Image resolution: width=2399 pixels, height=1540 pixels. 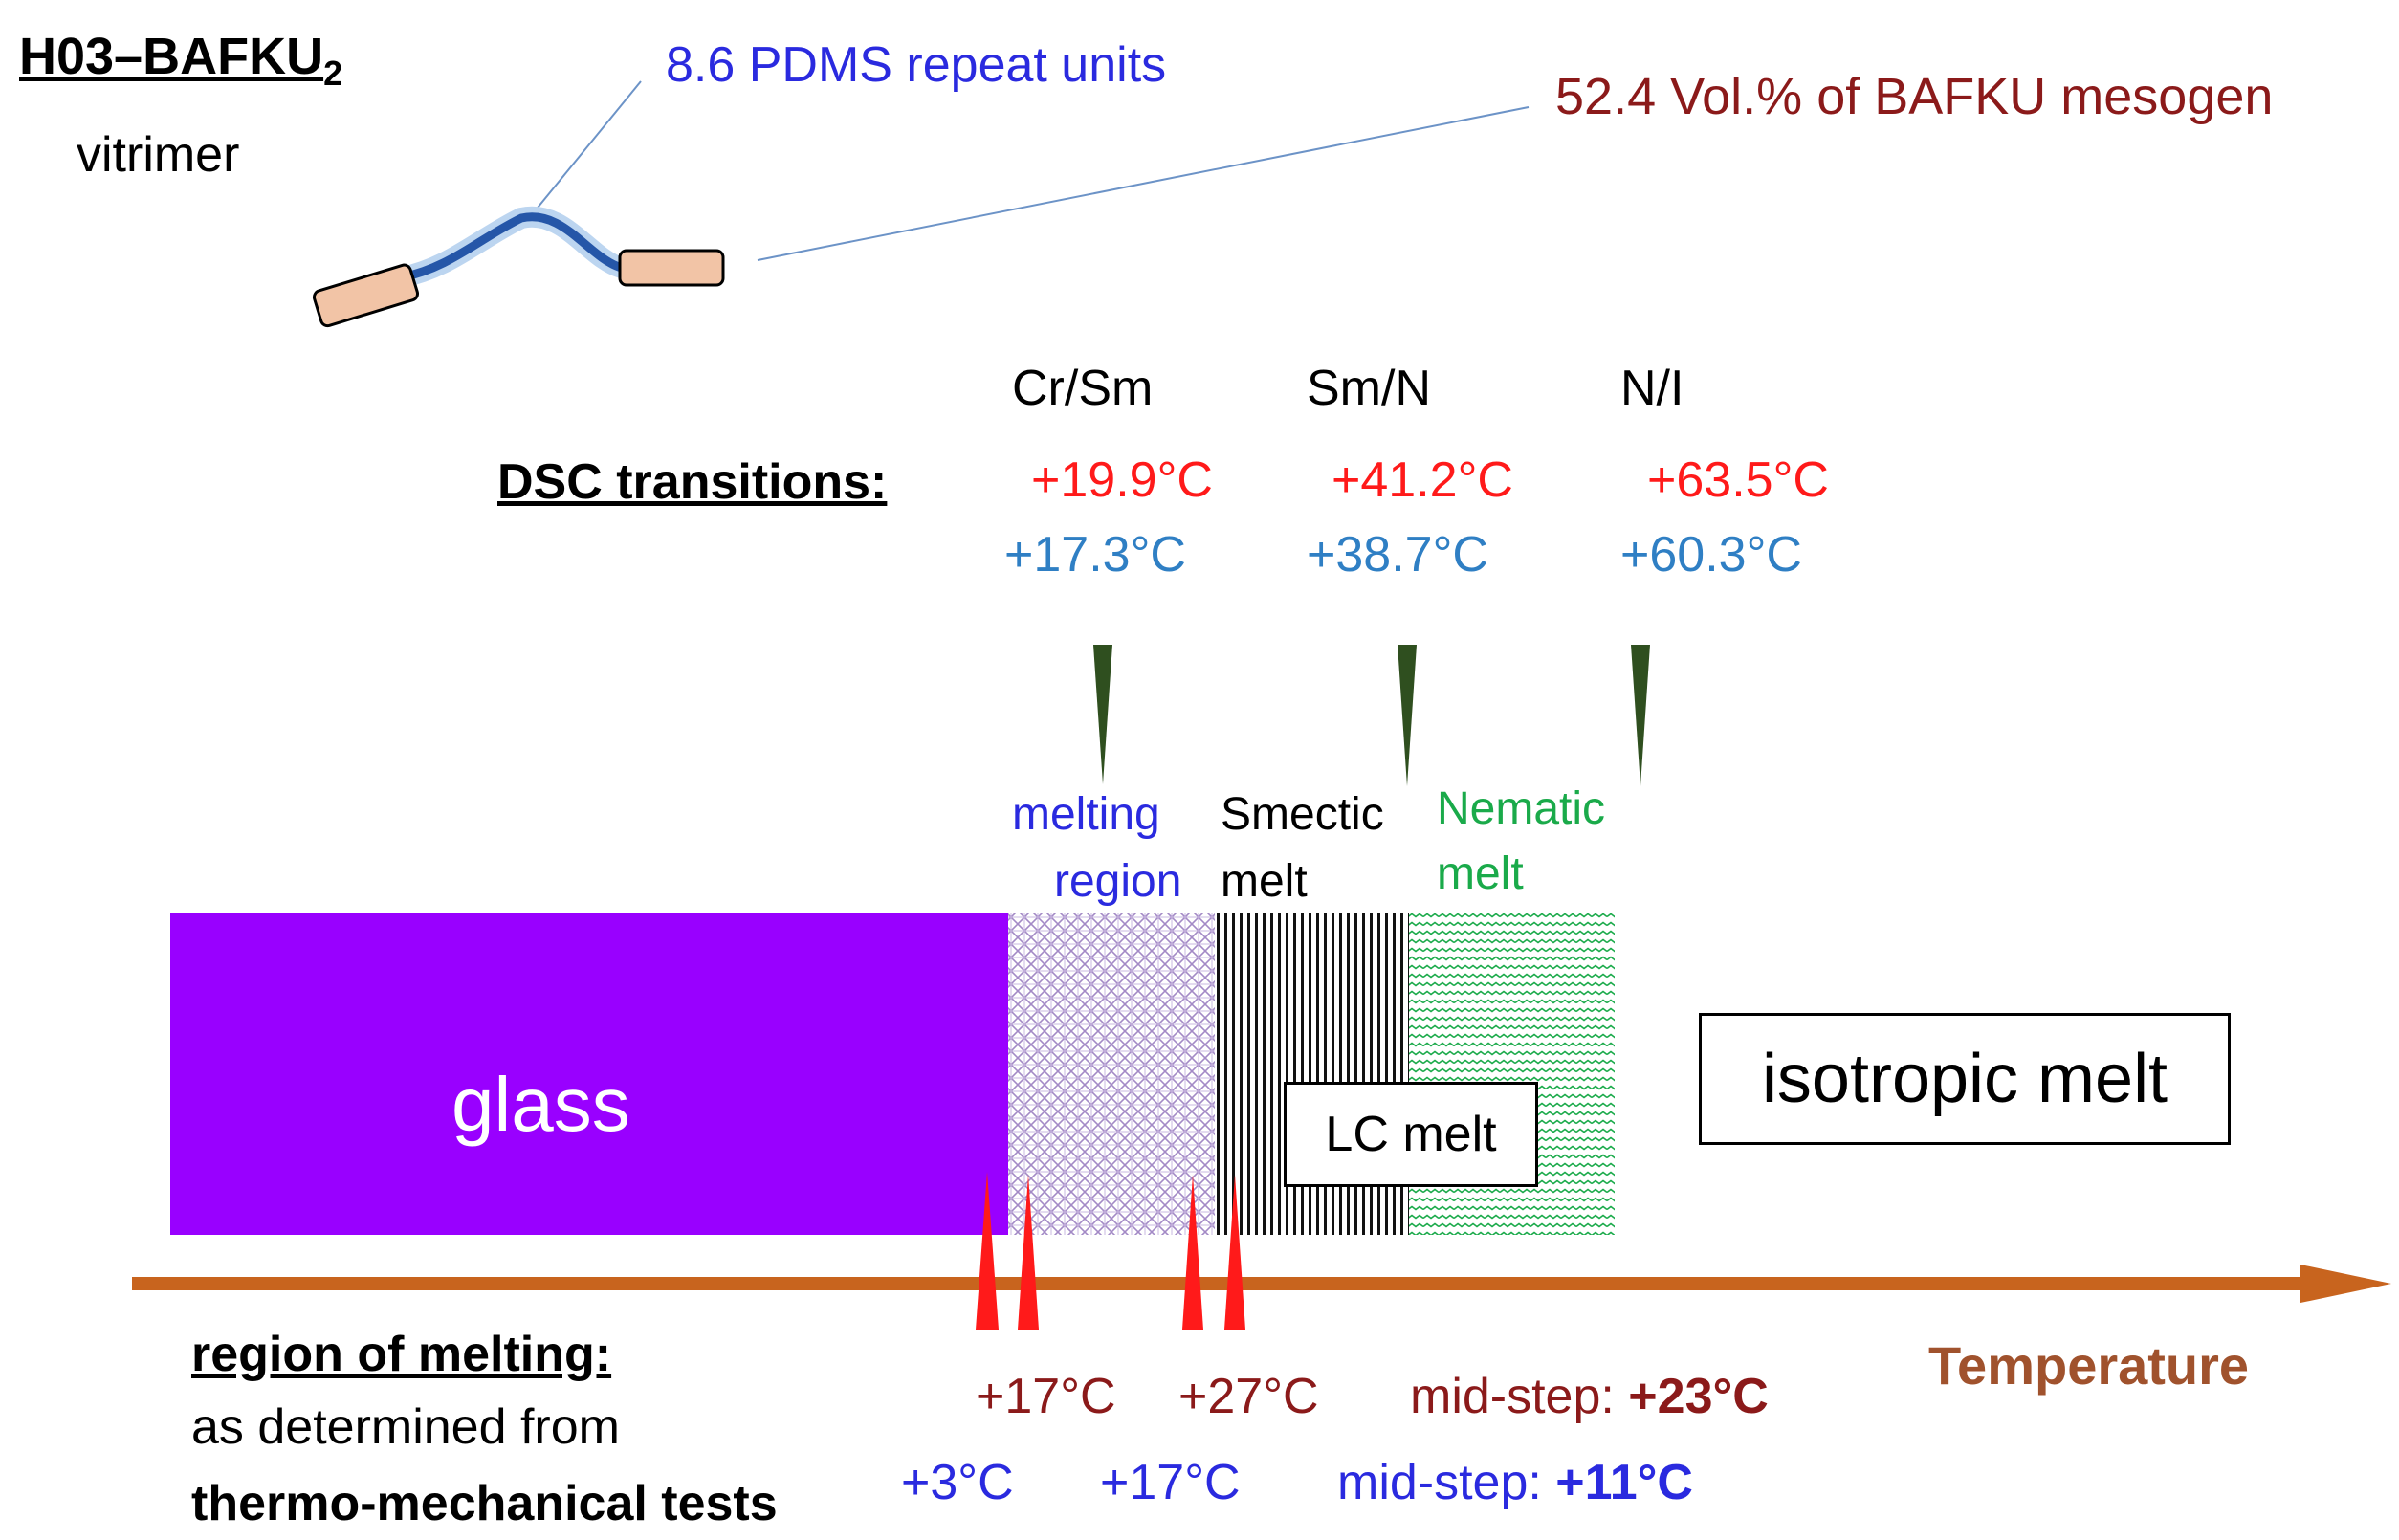 What do you see at coordinates (957, 1482) in the screenshot?
I see `tma-set2-low: +3°C` at bounding box center [957, 1482].